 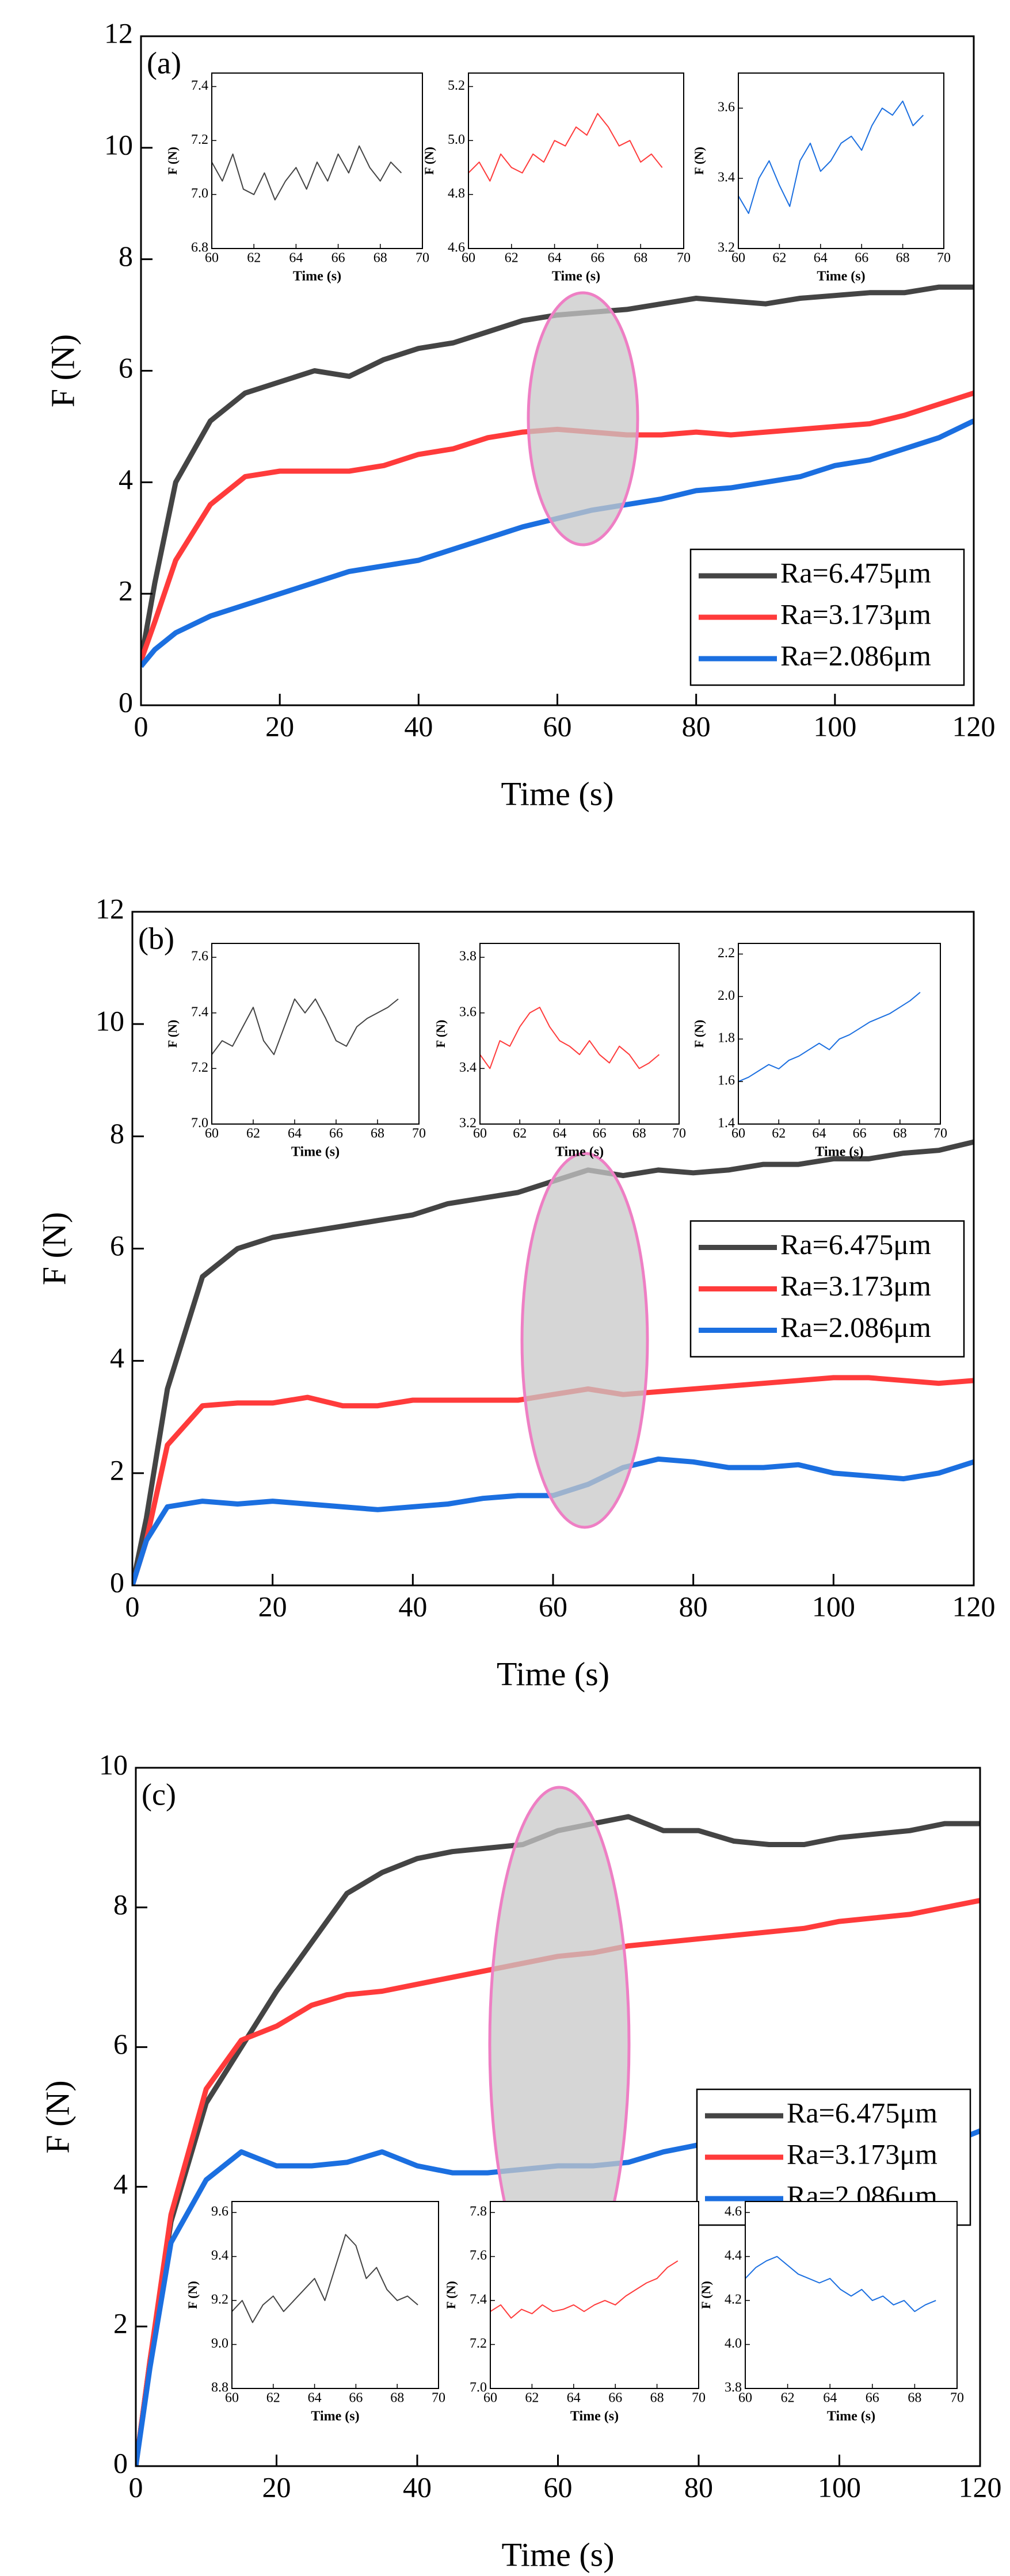 What do you see at coordinates (726, 1080) in the screenshot?
I see `y-tick-label: 1.6` at bounding box center [726, 1080].